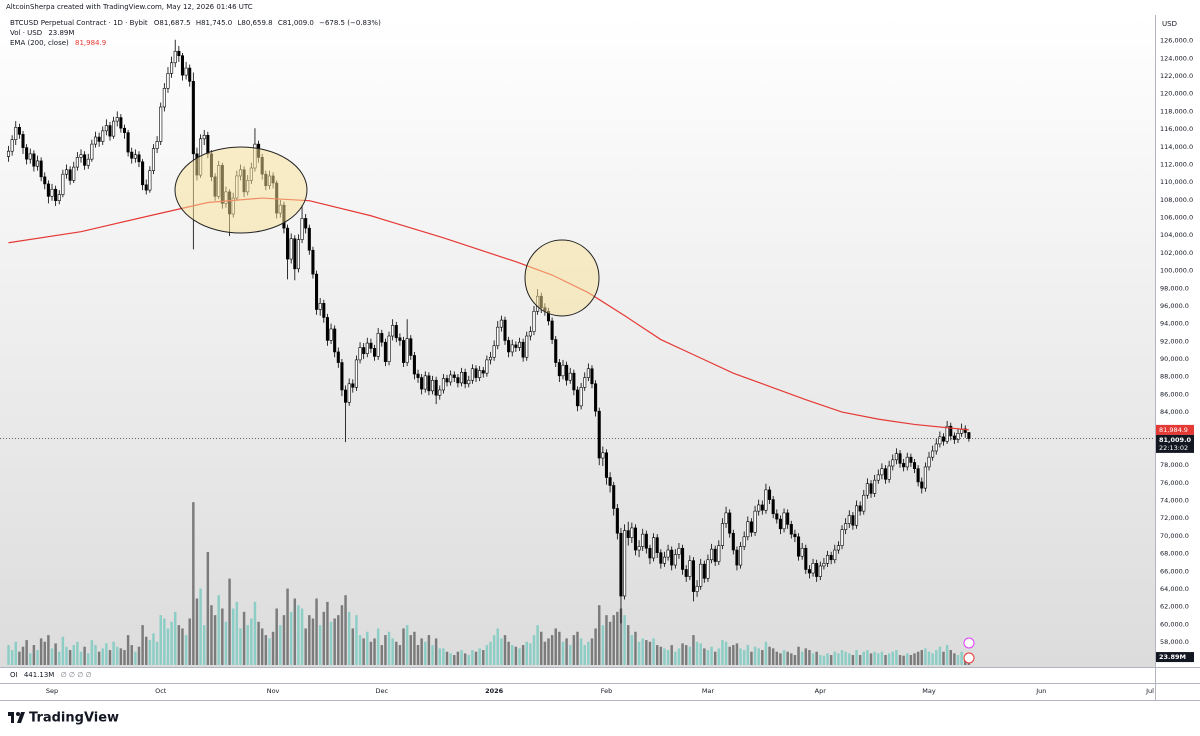 This screenshot has height=736, width=1200. I want to click on highlight-ellipse, so click(241, 190).